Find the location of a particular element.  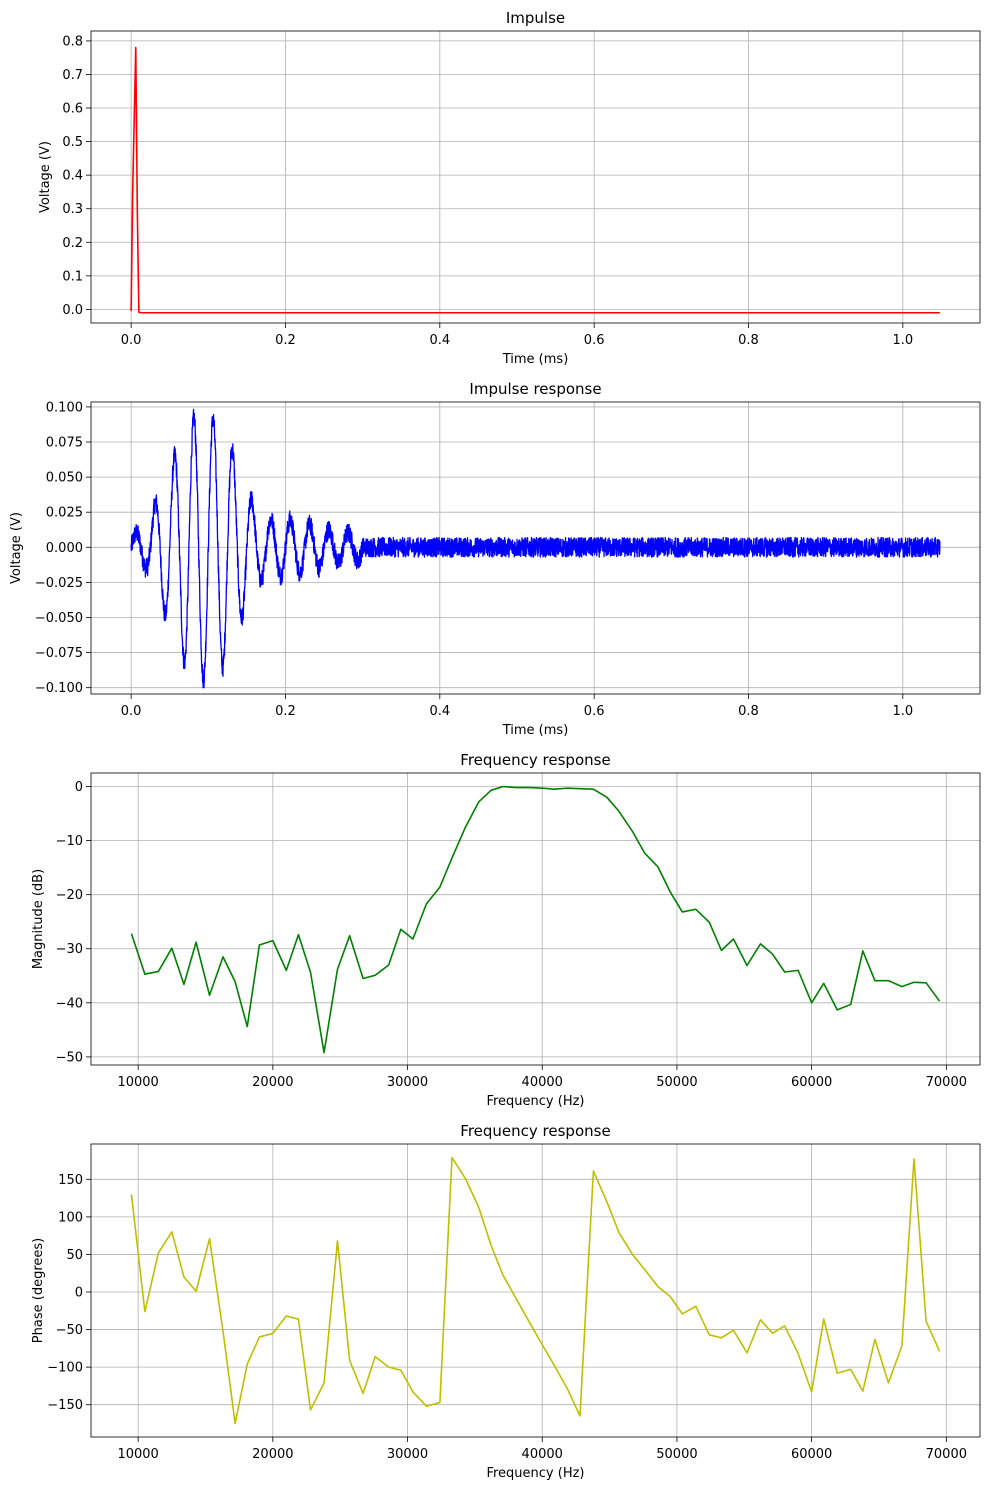

y-axis-label: Phase (degrees) is located at coordinates (38, 1290).